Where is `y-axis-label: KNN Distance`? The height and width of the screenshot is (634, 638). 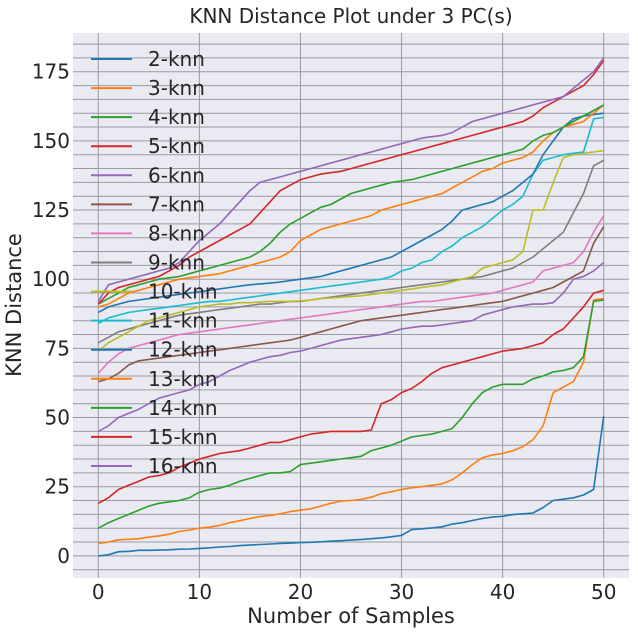
y-axis-label: KNN Distance is located at coordinates (14, 305).